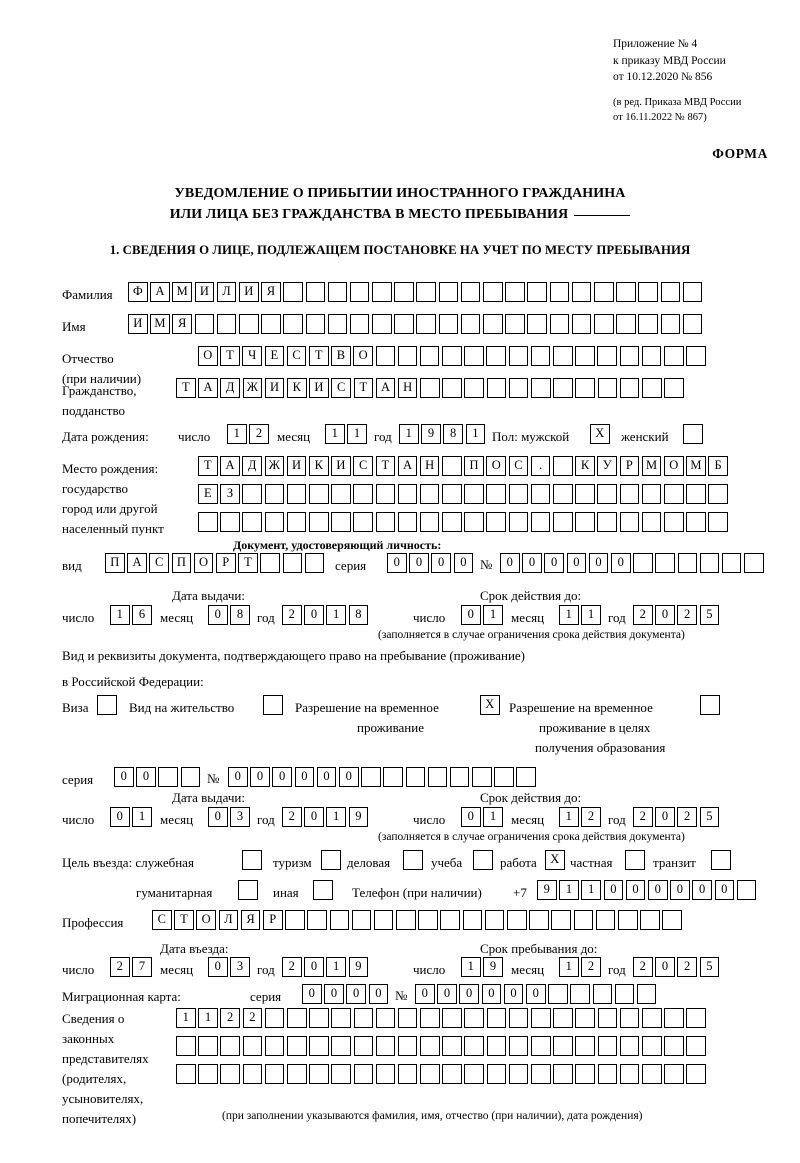 Image resolution: width=800 pixels, height=1163 pixels. Describe the element at coordinates (115, 563) in the screenshot. I see `char-box: П` at that location.